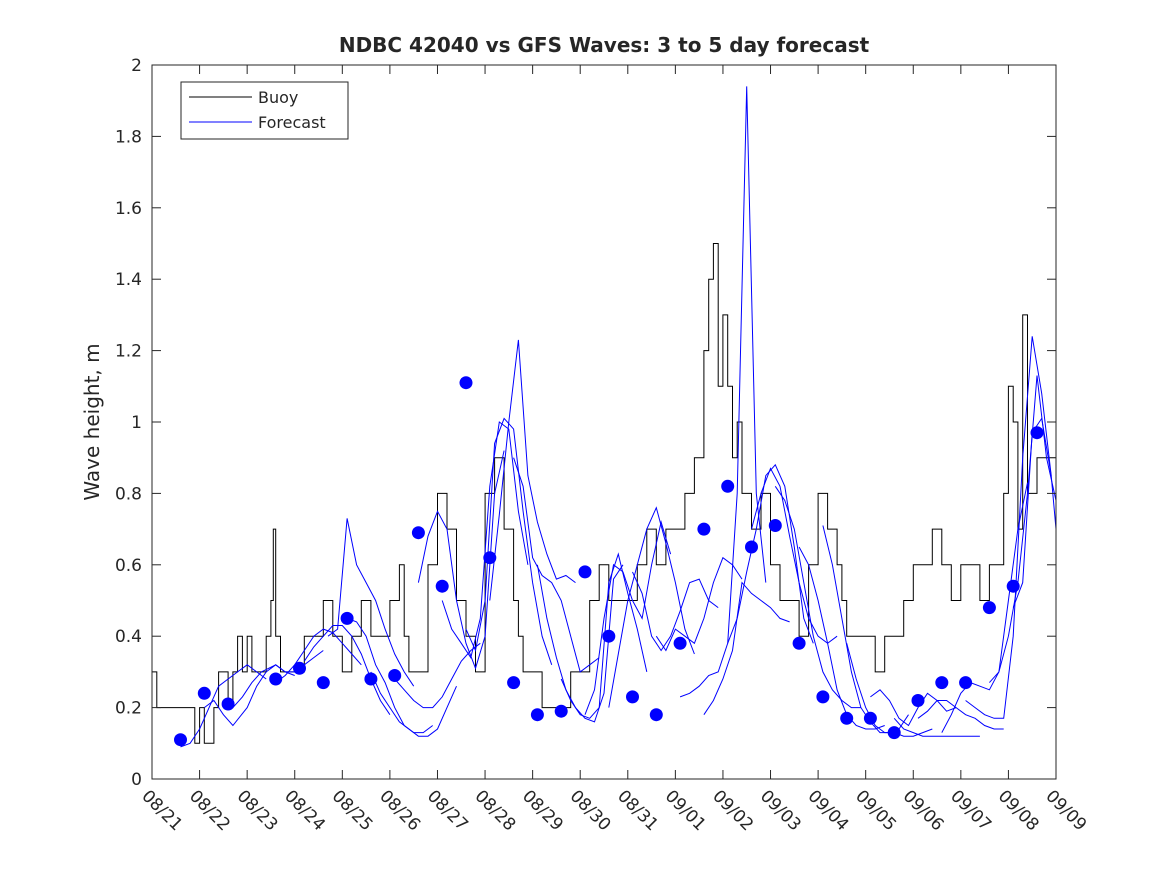 This screenshot has width=1167, height=875. What do you see at coordinates (136, 780) in the screenshot?
I see `y-tick-label: 0` at bounding box center [136, 780].